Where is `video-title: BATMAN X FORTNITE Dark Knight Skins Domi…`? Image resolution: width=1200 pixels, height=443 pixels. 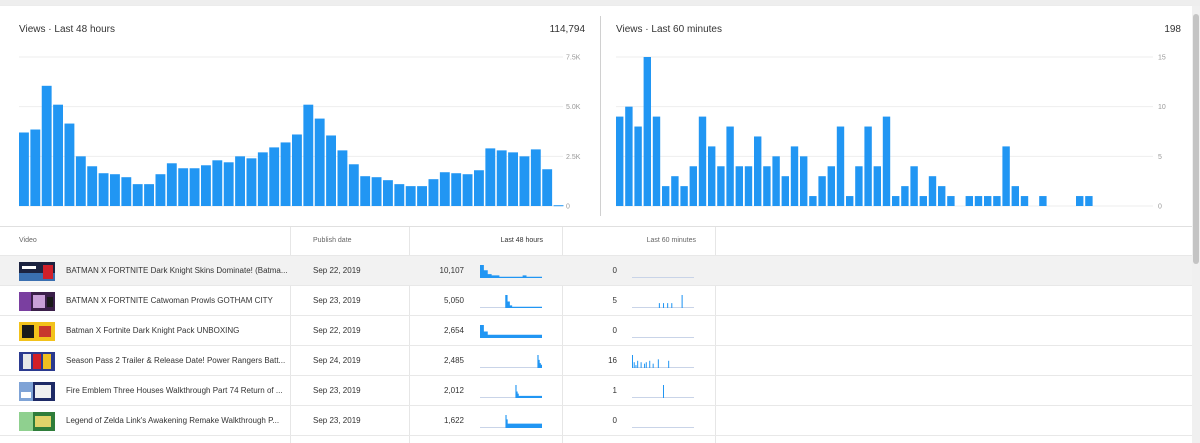
video-title: BATMAN X FORTNITE Dark Knight Skins Domi… is located at coordinates (177, 270).